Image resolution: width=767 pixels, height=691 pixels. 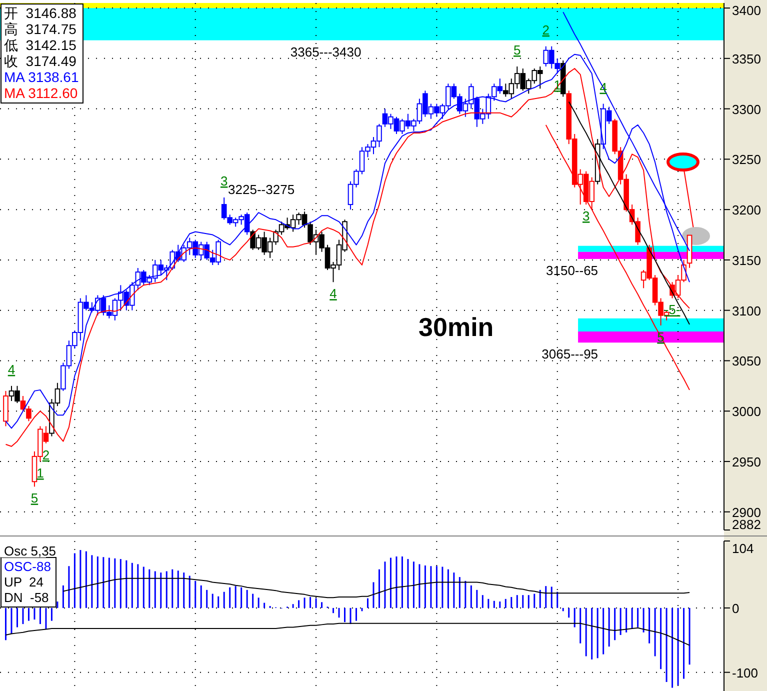 What do you see at coordinates (746, 260) in the screenshot?
I see `y-tick-label: 3150` at bounding box center [746, 260].